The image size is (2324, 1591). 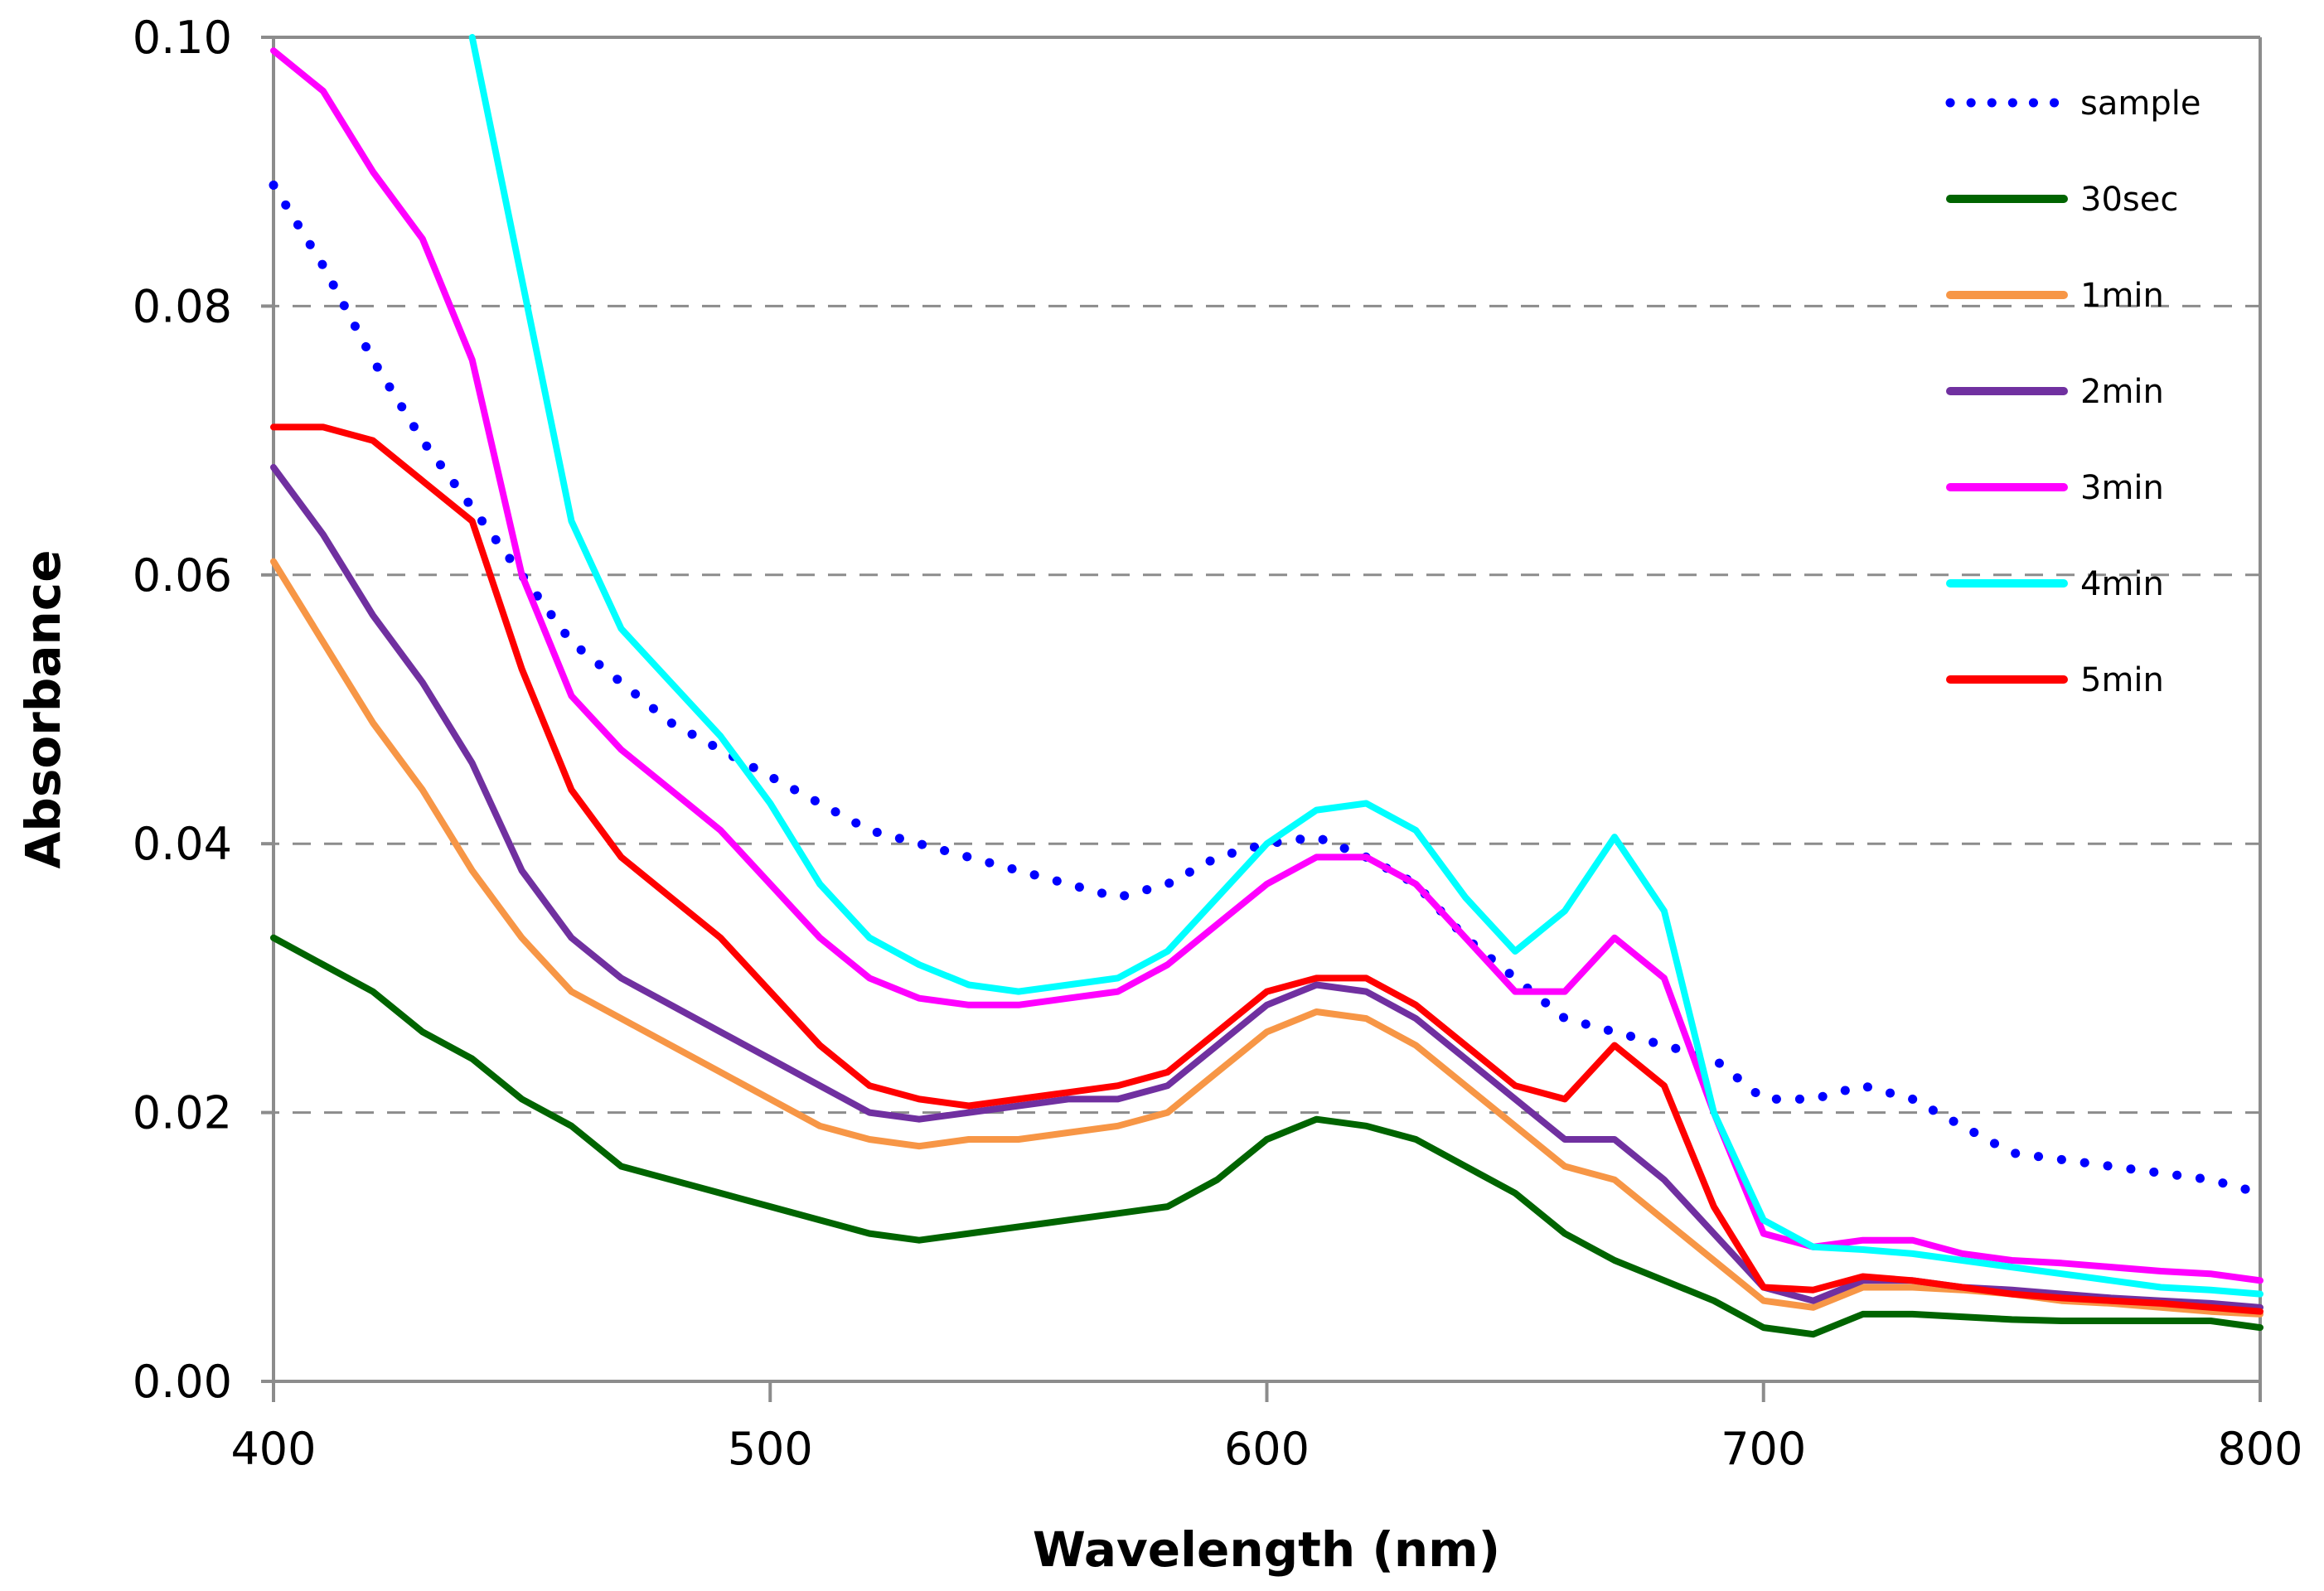 I want to click on legend-label: 5min, so click(x=2122, y=680).